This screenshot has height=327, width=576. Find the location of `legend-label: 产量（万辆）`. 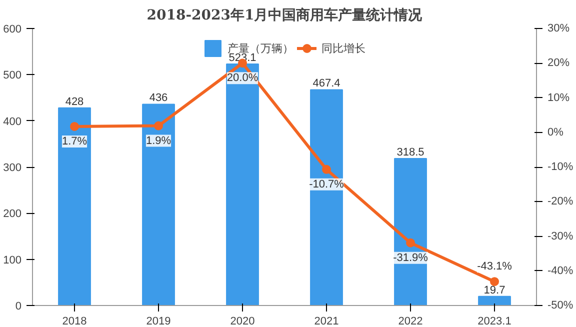

legend-label: 产量（万辆） is located at coordinates (261, 48).